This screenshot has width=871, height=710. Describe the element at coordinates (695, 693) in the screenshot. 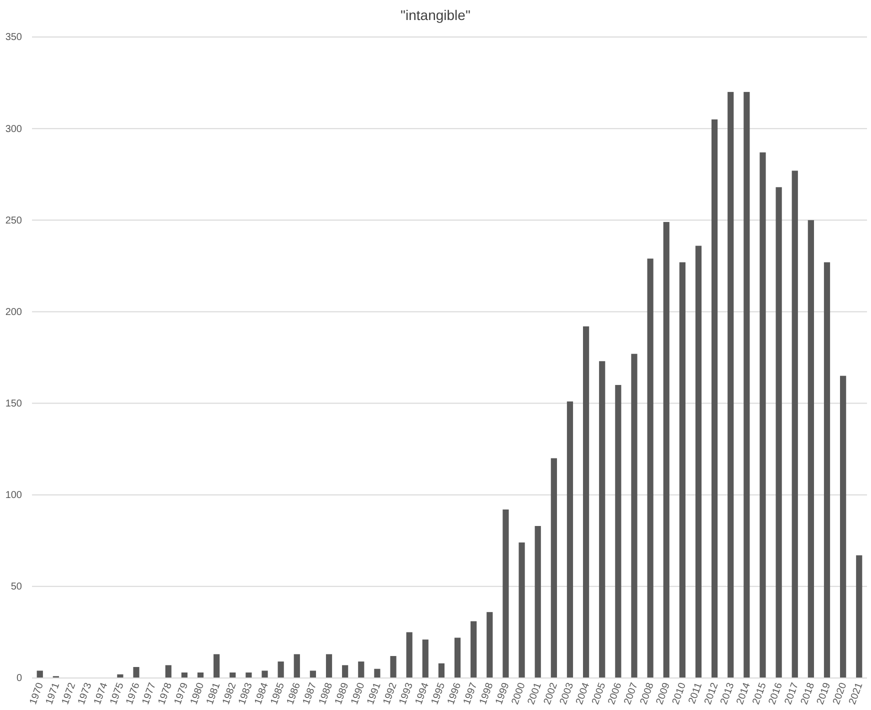

I see `x-tick-label: 2011` at that location.